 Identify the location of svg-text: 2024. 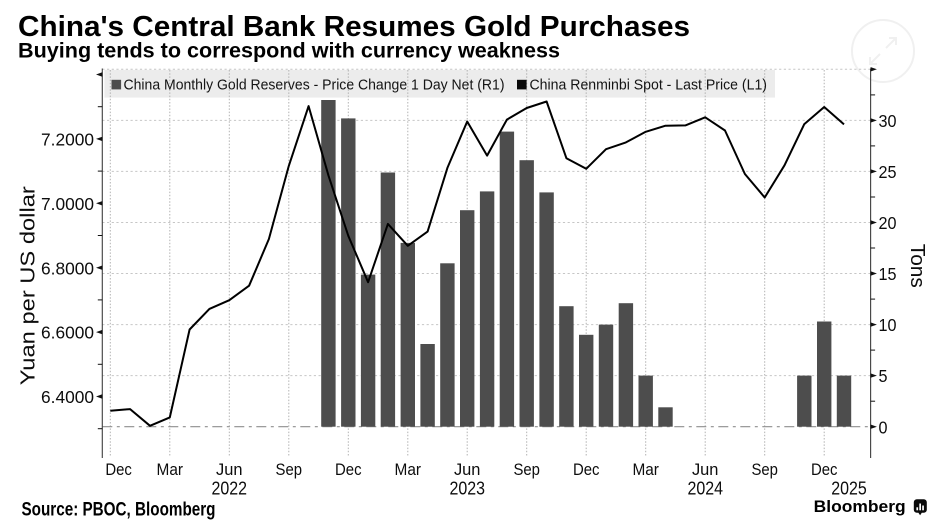
(706, 489).